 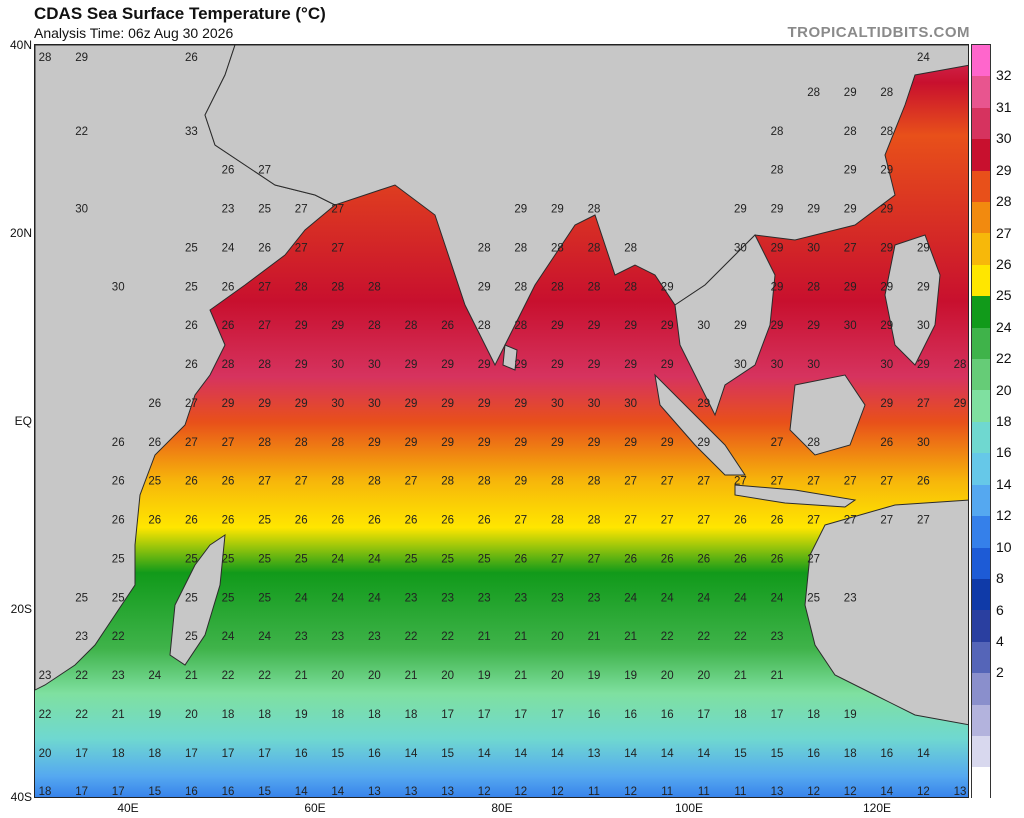 I want to click on colorbar-tick-label: 16, so click(x=1004, y=452).